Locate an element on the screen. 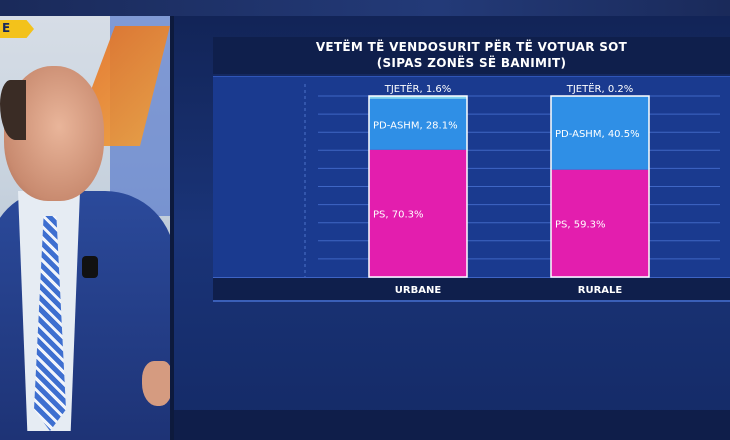 The height and width of the screenshot is (440, 730). chart-title-box is located at coordinates (471, 55).